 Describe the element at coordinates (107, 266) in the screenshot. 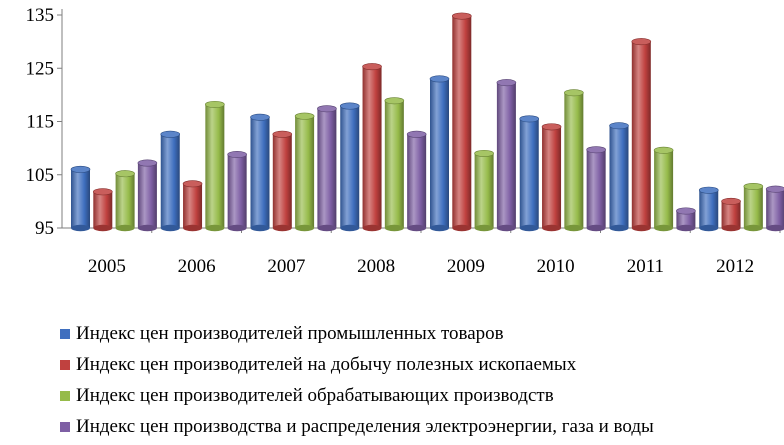

I see `x-tick-label: 2005` at that location.